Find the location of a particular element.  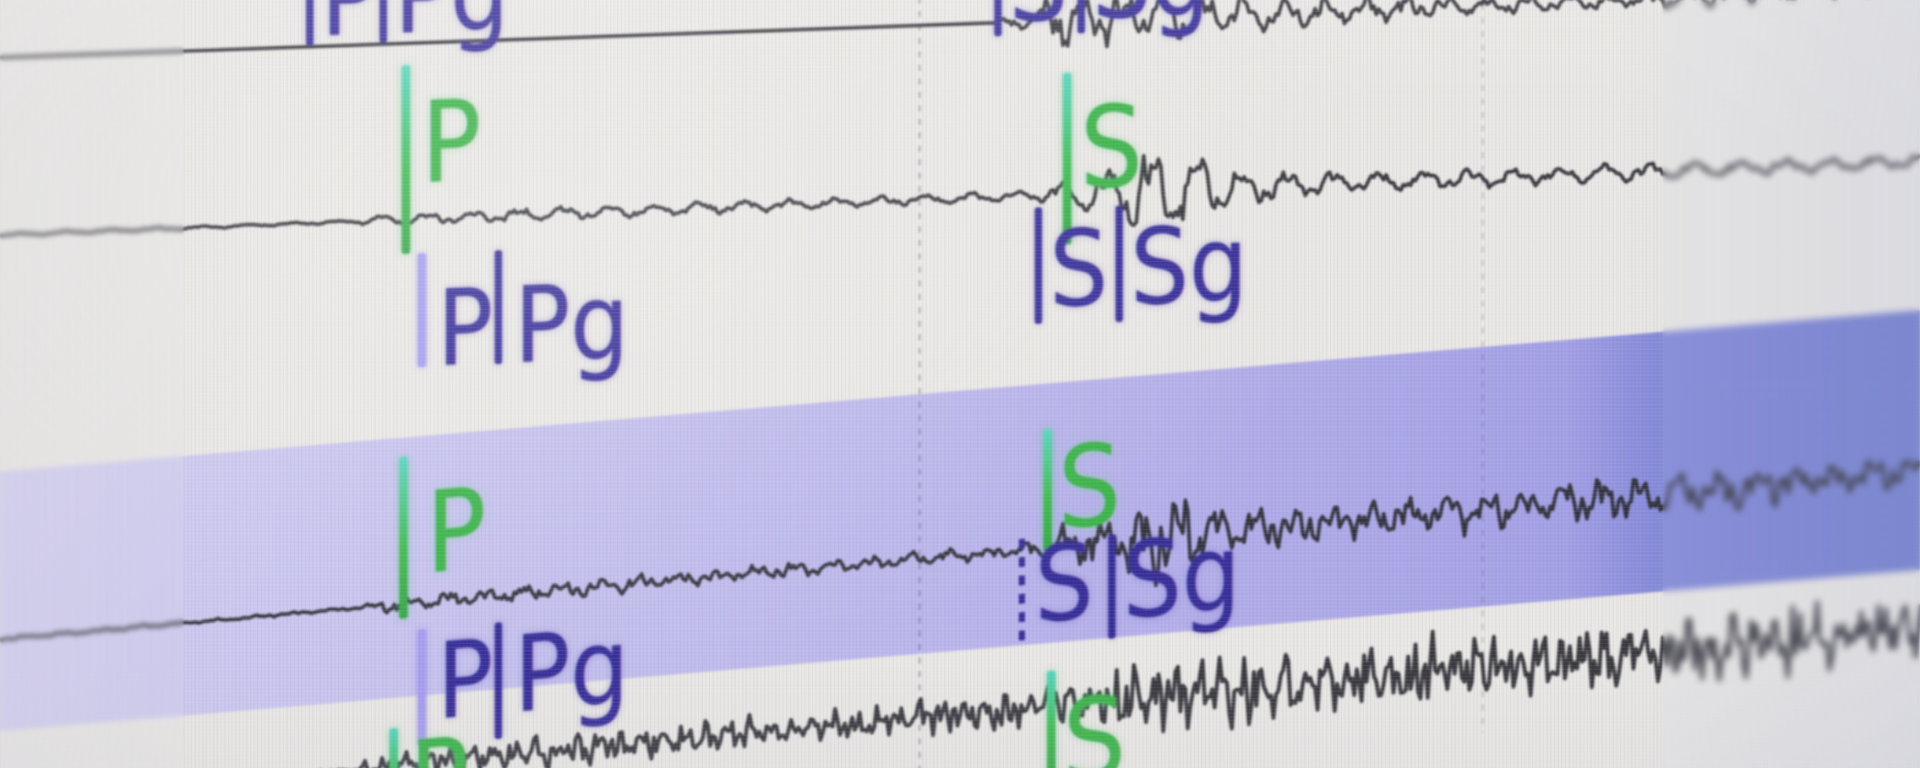

pick-label-s-auto: S is located at coordinates (1094, 719).